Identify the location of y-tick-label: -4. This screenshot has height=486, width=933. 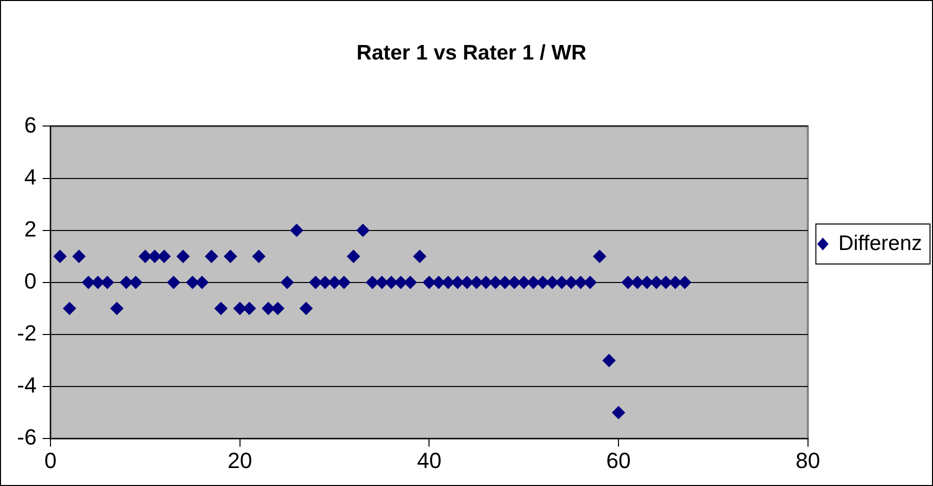
(27, 385).